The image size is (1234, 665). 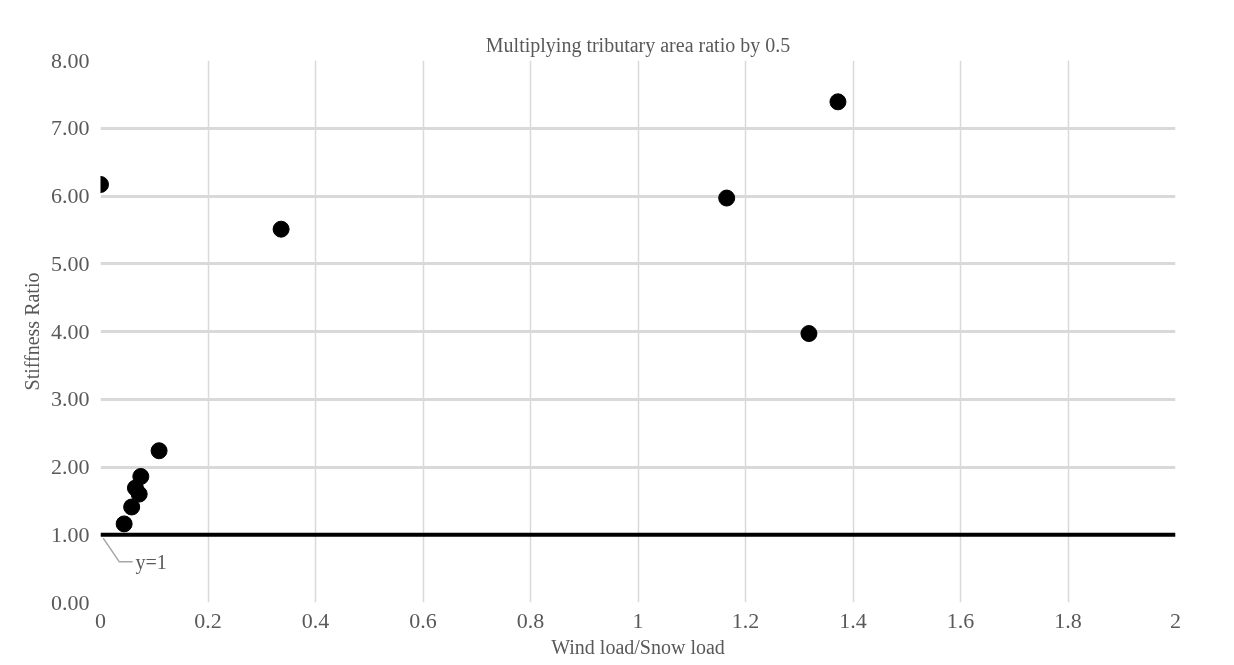 I want to click on y-tick-label: 3.00, so click(x=70, y=399).